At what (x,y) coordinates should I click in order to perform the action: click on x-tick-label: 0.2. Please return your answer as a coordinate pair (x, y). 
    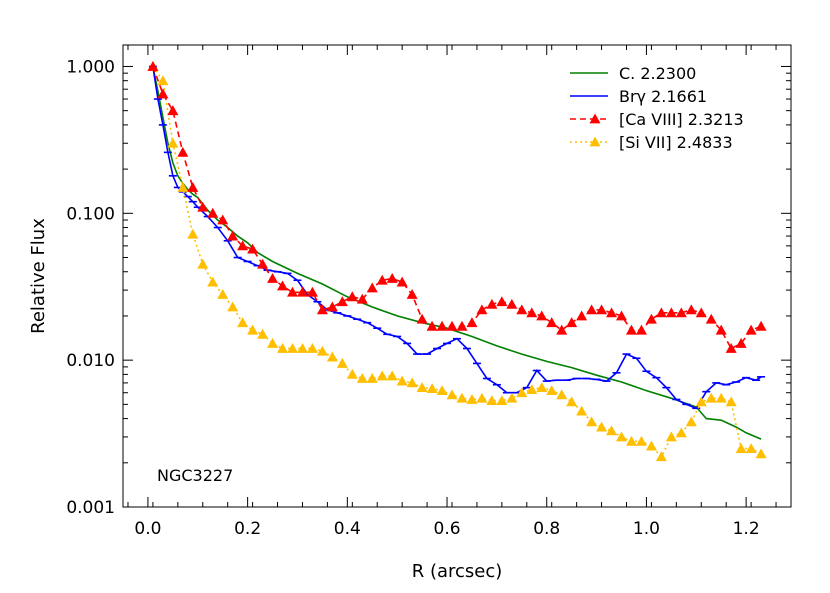
    Looking at the image, I should click on (247, 529).